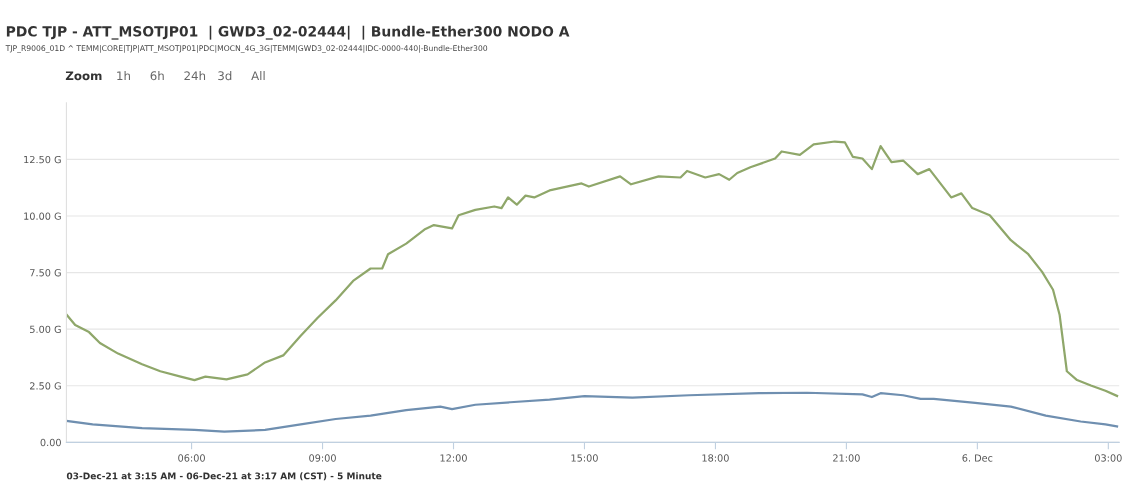 This screenshot has width=1126, height=485. What do you see at coordinates (977, 458) in the screenshot?
I see `x-tick-label: 6. Dec` at bounding box center [977, 458].